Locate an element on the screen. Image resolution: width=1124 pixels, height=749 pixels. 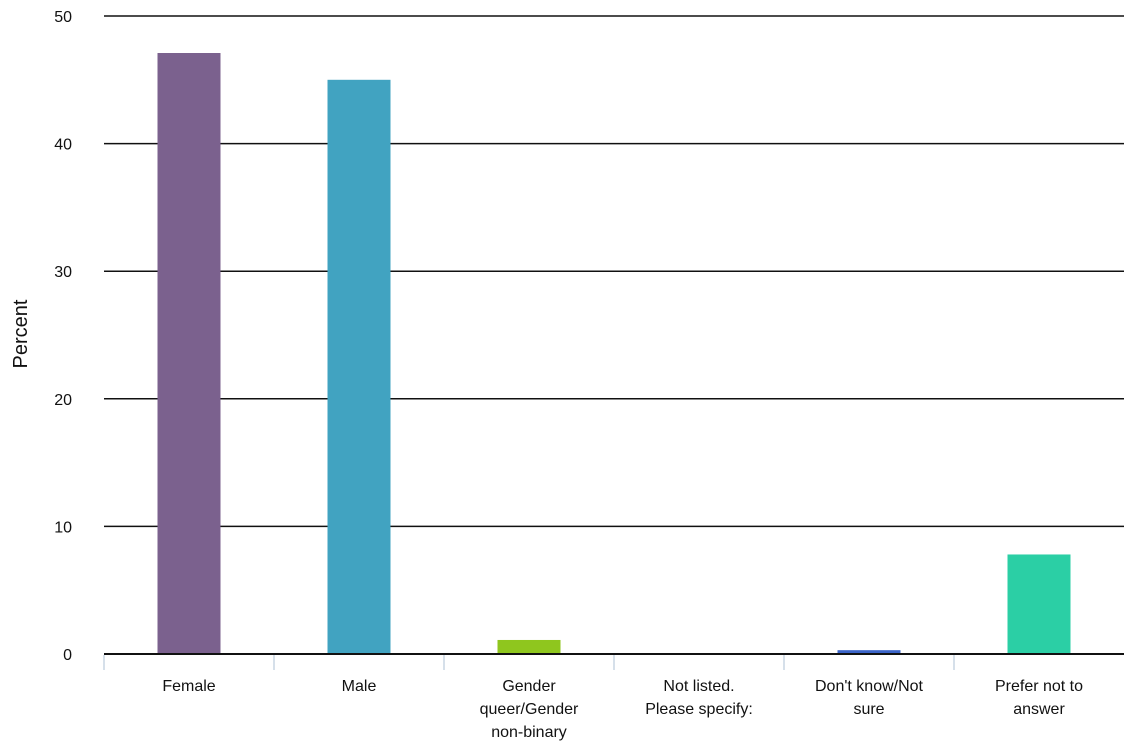
x-category-label-4: Not listed. Please specify: is located at coordinates (699, 698).